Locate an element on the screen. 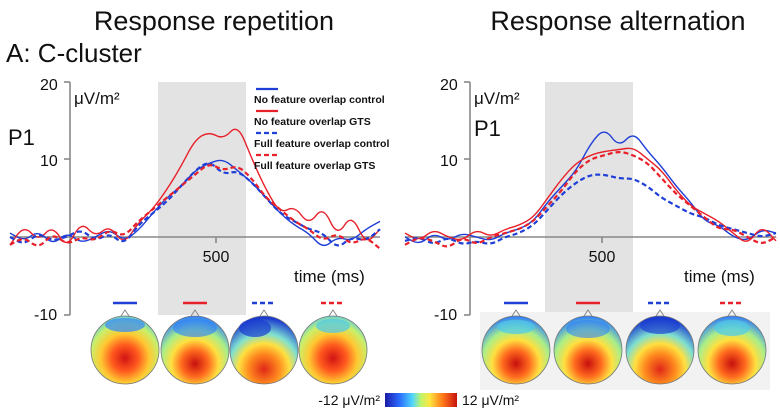 The height and width of the screenshot is (410, 780). y-unit-left: μV/m² is located at coordinates (97, 98).